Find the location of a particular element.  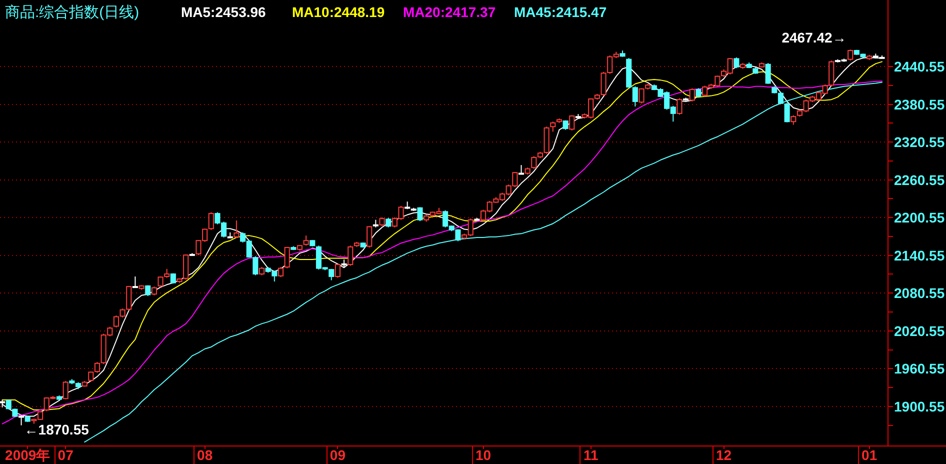

y-tick-label: 2080.55 is located at coordinates (919, 293).